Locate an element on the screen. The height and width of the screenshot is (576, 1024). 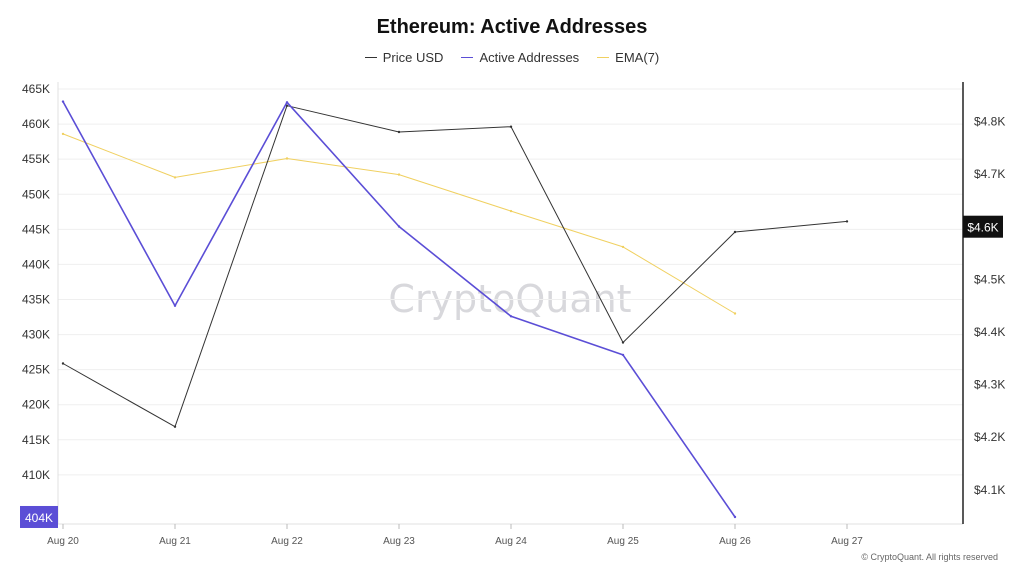
x-axis-tick-label: Aug 24 is located at coordinates (511, 541).